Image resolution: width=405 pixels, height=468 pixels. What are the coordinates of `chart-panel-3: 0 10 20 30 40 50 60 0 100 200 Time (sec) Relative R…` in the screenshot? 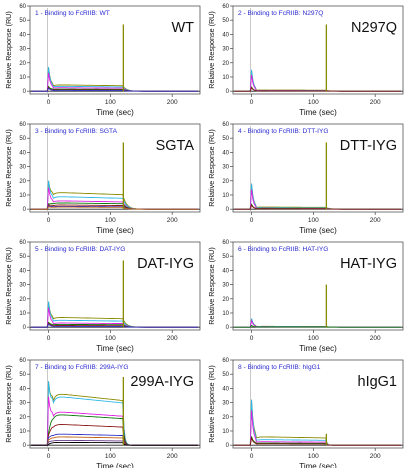 It's located at (102, 178).